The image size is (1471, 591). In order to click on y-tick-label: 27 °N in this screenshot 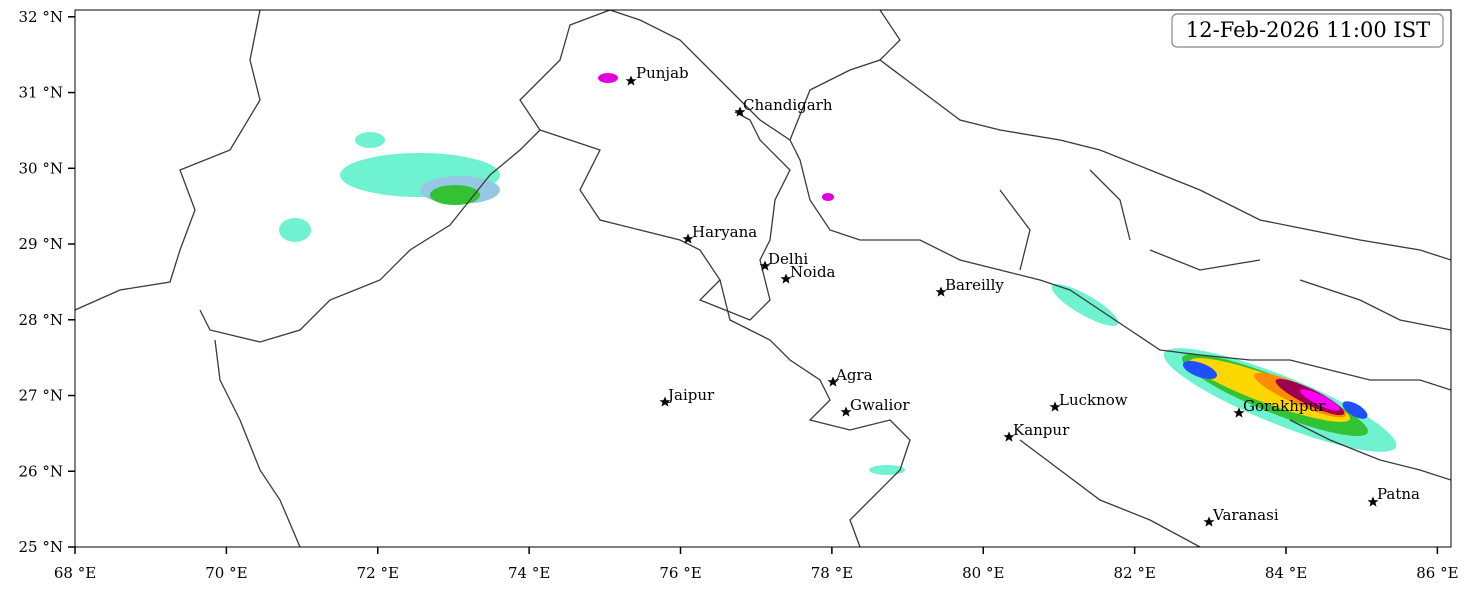, I will do `click(41, 396)`.